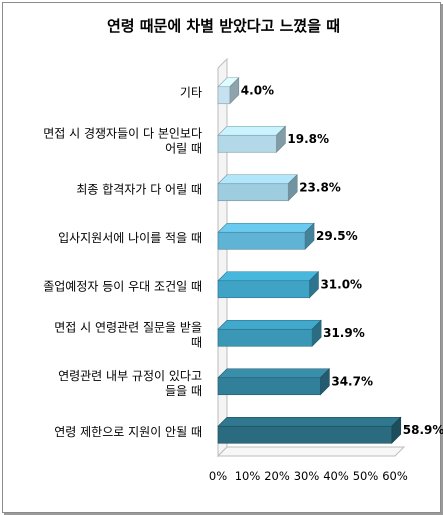 Image resolution: width=443 pixels, height=515 pixels. I want to click on x-tick-label: 60%, so click(395, 476).